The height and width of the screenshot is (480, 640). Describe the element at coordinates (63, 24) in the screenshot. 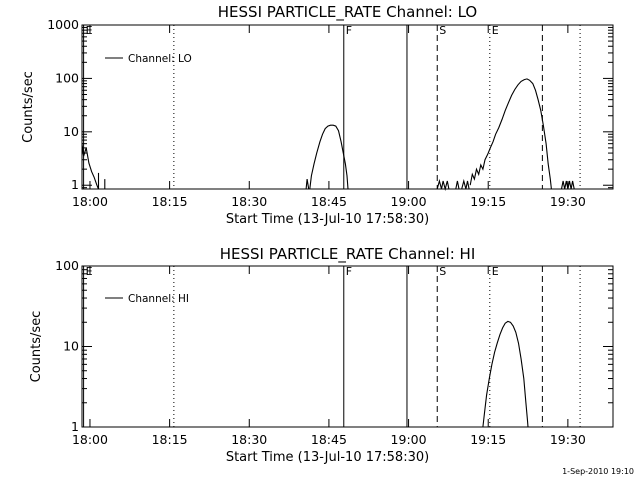

I see `y-tick-label: 1000` at that location.